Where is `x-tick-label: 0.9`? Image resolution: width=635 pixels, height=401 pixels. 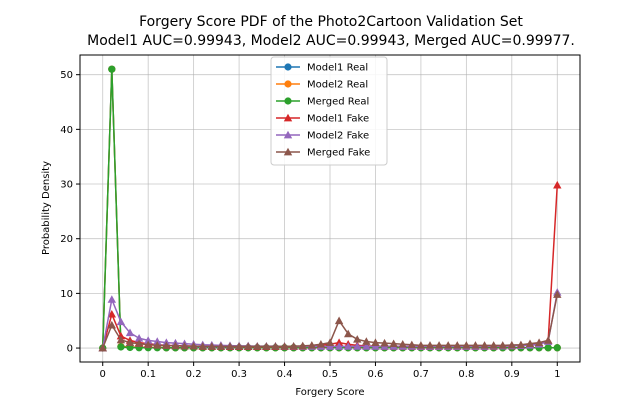 x-tick-label: 0.9 is located at coordinates (512, 374).